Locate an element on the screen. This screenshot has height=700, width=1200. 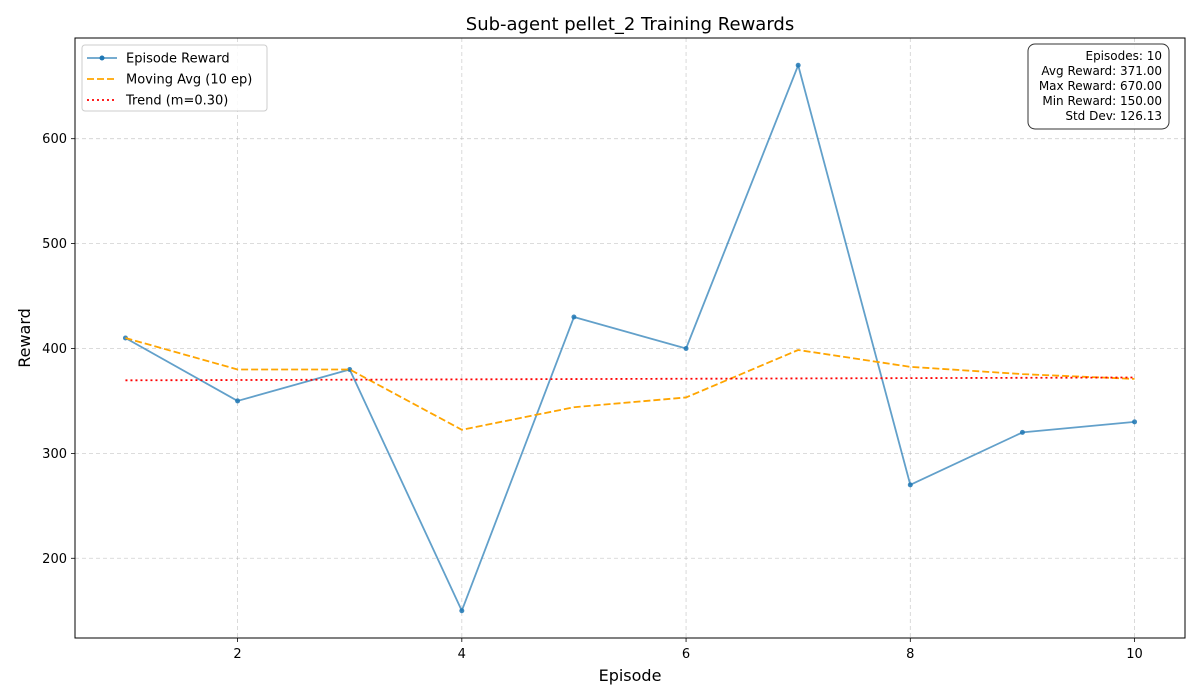
legend-label: Moving Avg (10 ep) is located at coordinates (189, 80).